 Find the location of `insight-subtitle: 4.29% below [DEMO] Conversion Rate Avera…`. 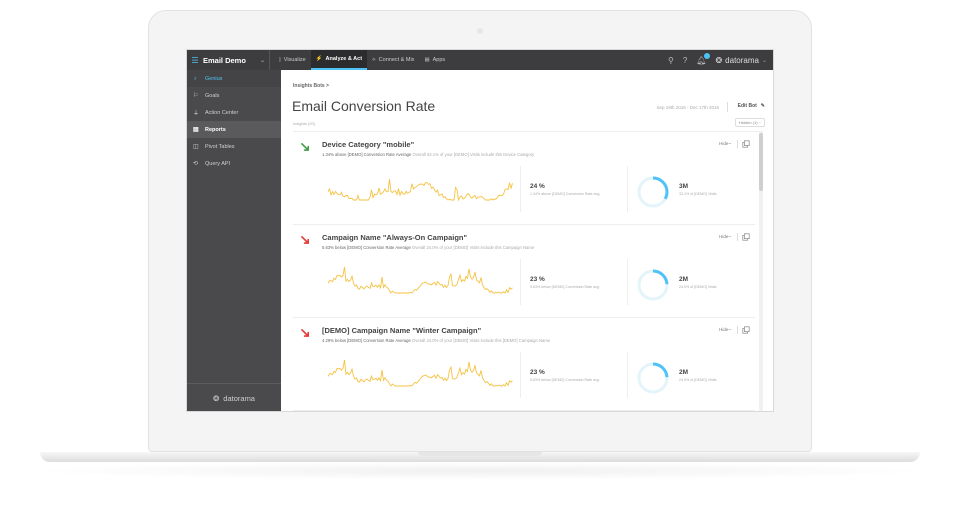

insight-subtitle: 4.29% below [DEMO] Conversion Rate Avera… is located at coordinates (436, 340).